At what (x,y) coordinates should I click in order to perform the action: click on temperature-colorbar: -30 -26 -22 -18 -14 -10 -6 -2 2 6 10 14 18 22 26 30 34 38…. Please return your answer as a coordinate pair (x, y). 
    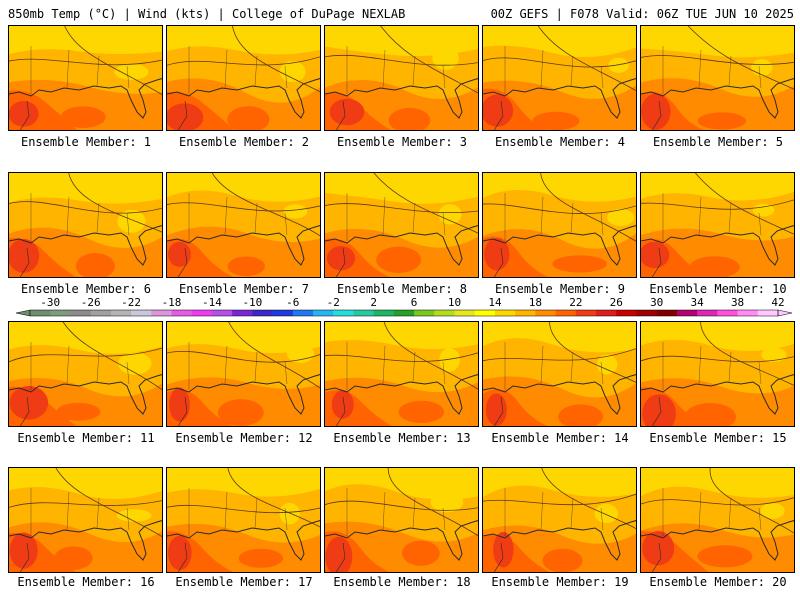
    Looking at the image, I should click on (404, 306).